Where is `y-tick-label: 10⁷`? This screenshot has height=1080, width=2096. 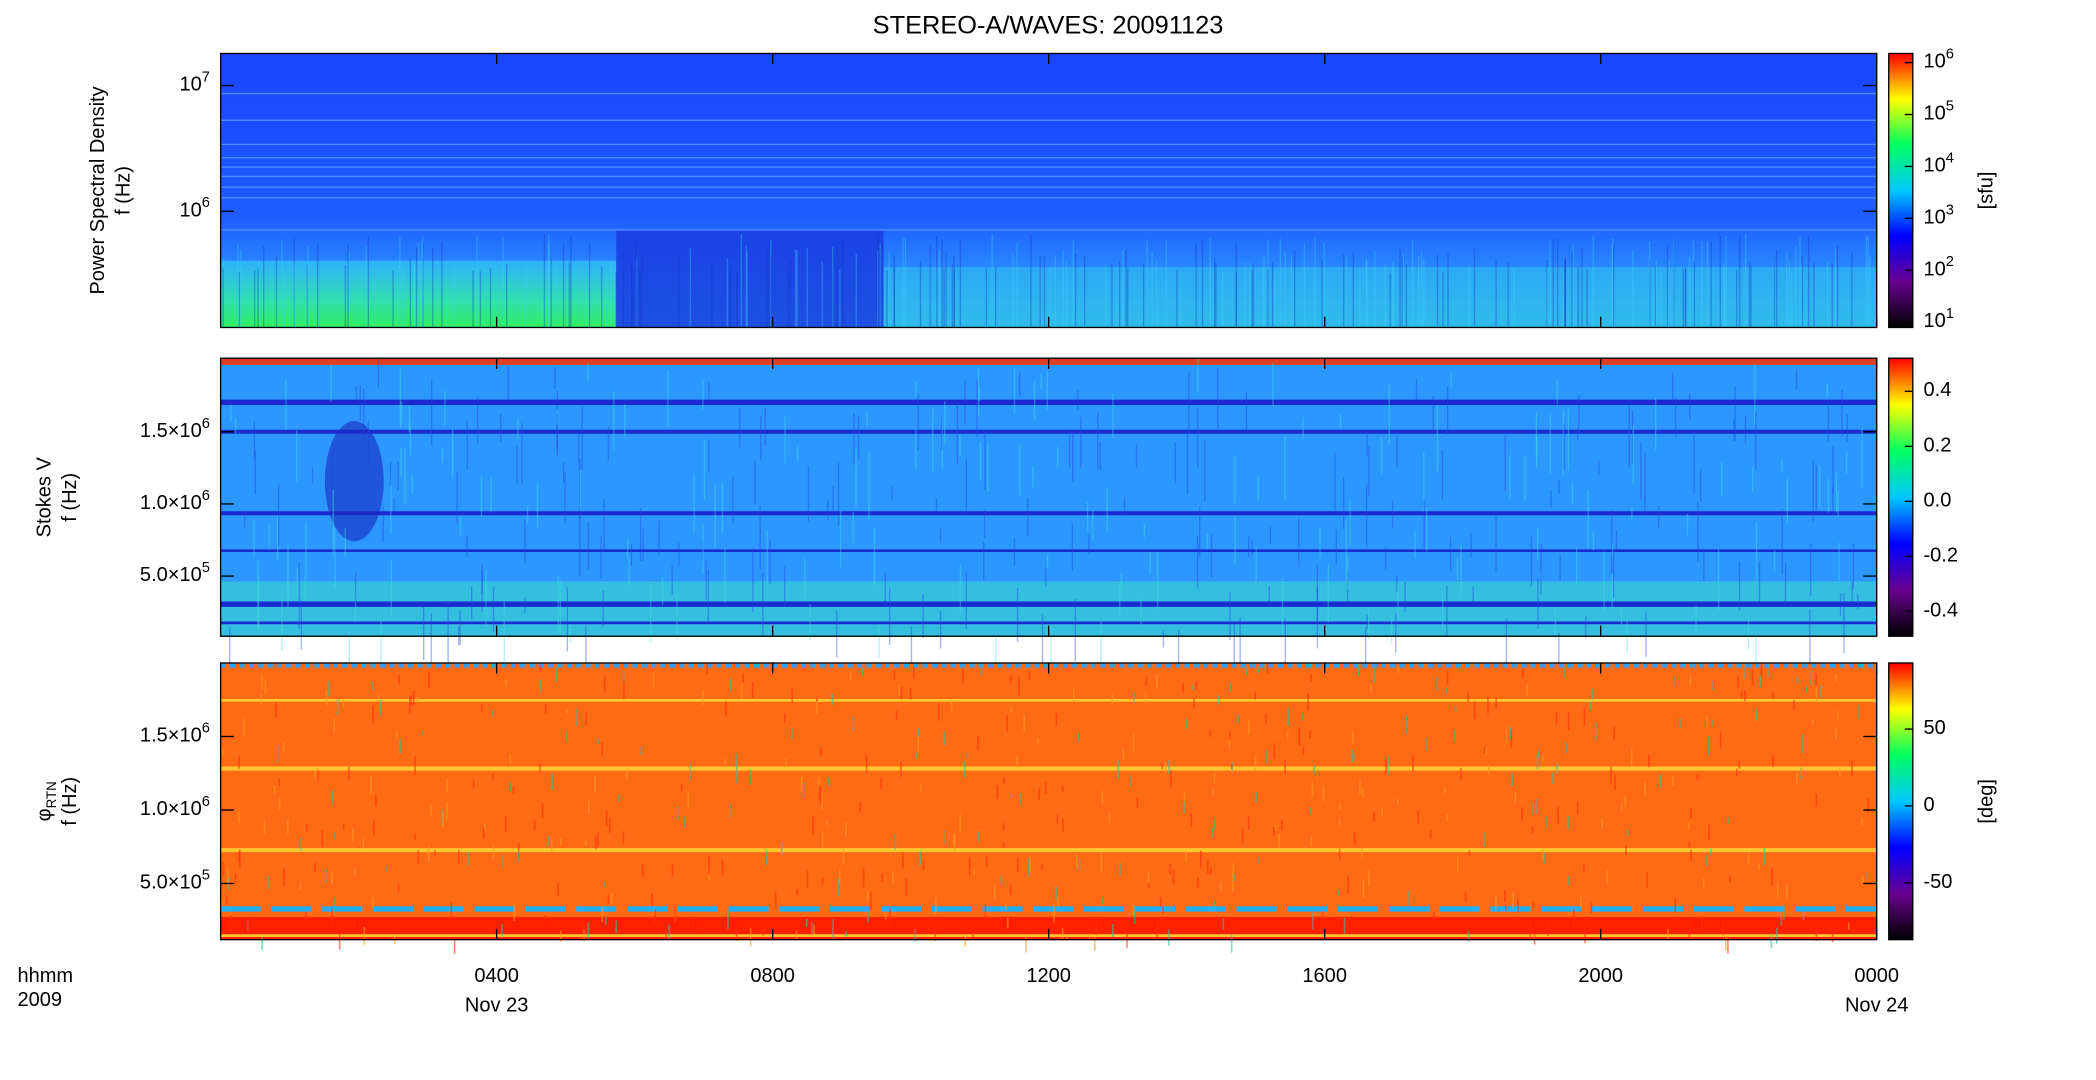
y-tick-label: 10⁷ is located at coordinates (194, 82).